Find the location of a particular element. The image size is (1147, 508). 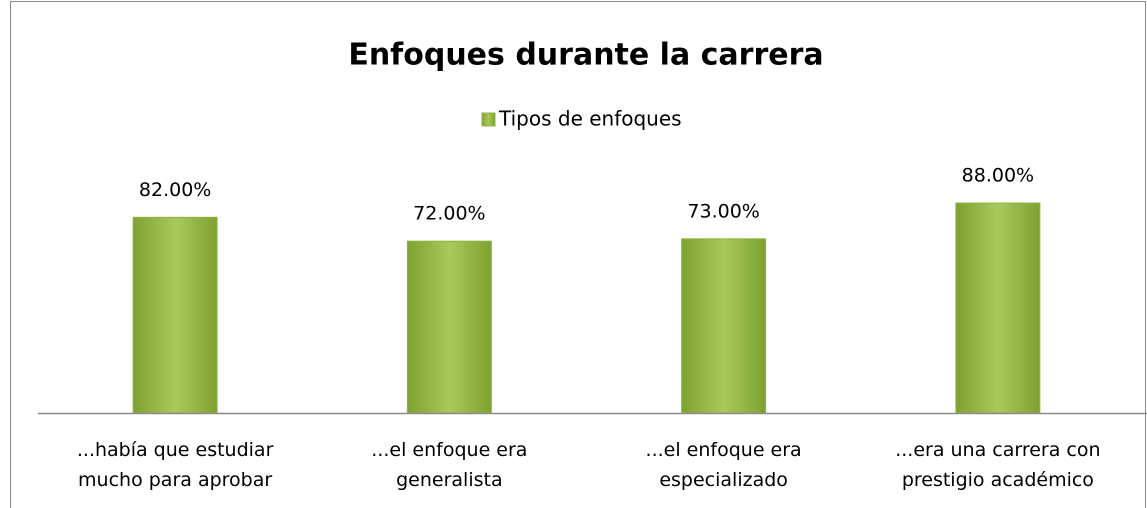

x-tick-label: ...el enfoque era especializado is located at coordinates (723, 465).